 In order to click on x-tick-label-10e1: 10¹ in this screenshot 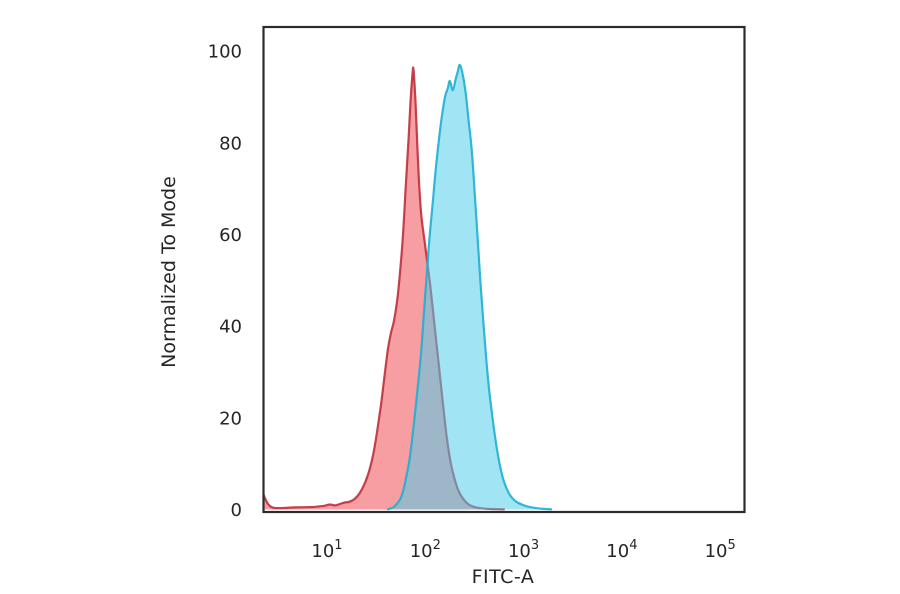, I will do `click(326, 550)`.